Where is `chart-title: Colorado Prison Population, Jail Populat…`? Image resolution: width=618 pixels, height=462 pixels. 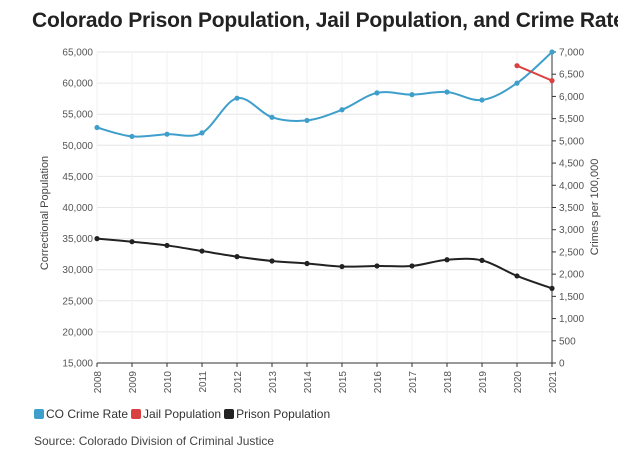
chart-title: Colorado Prison Population, Jail Populat… is located at coordinates (325, 20).